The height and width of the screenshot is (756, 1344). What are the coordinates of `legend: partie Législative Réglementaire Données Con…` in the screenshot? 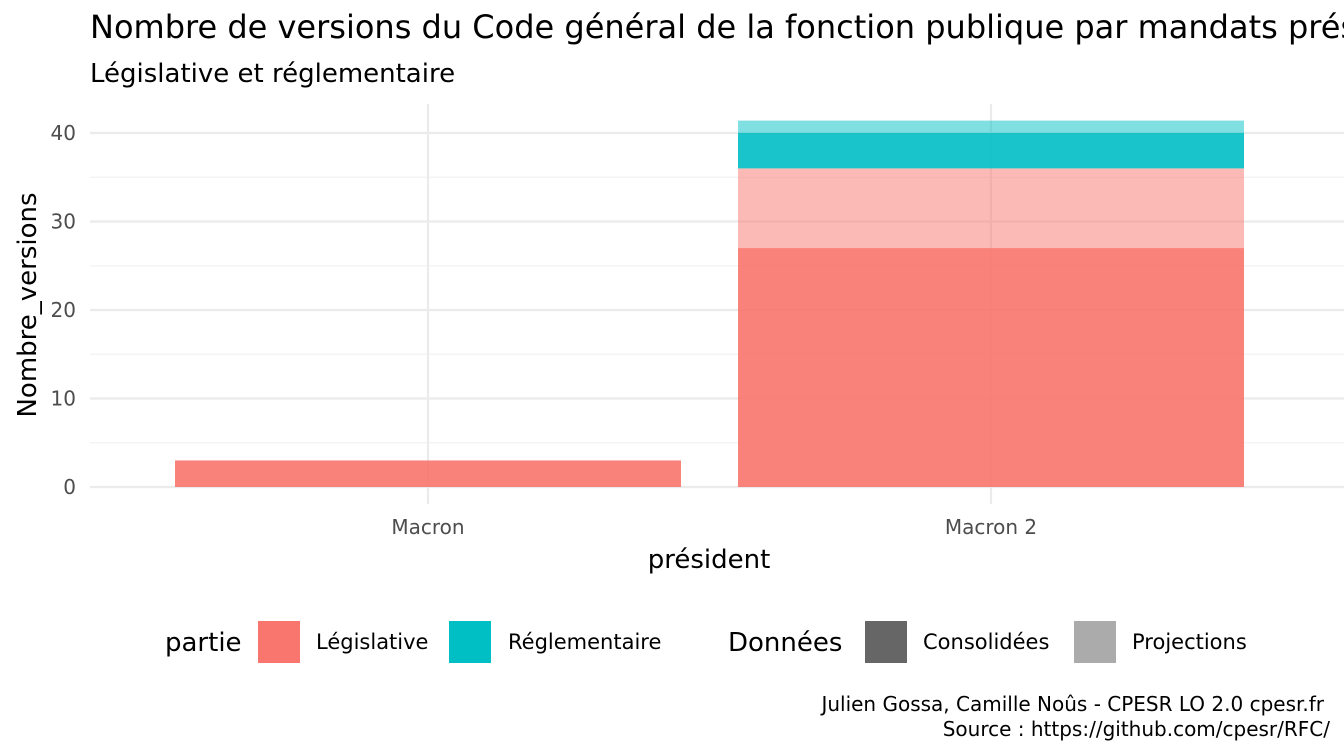 It's located at (706, 642).